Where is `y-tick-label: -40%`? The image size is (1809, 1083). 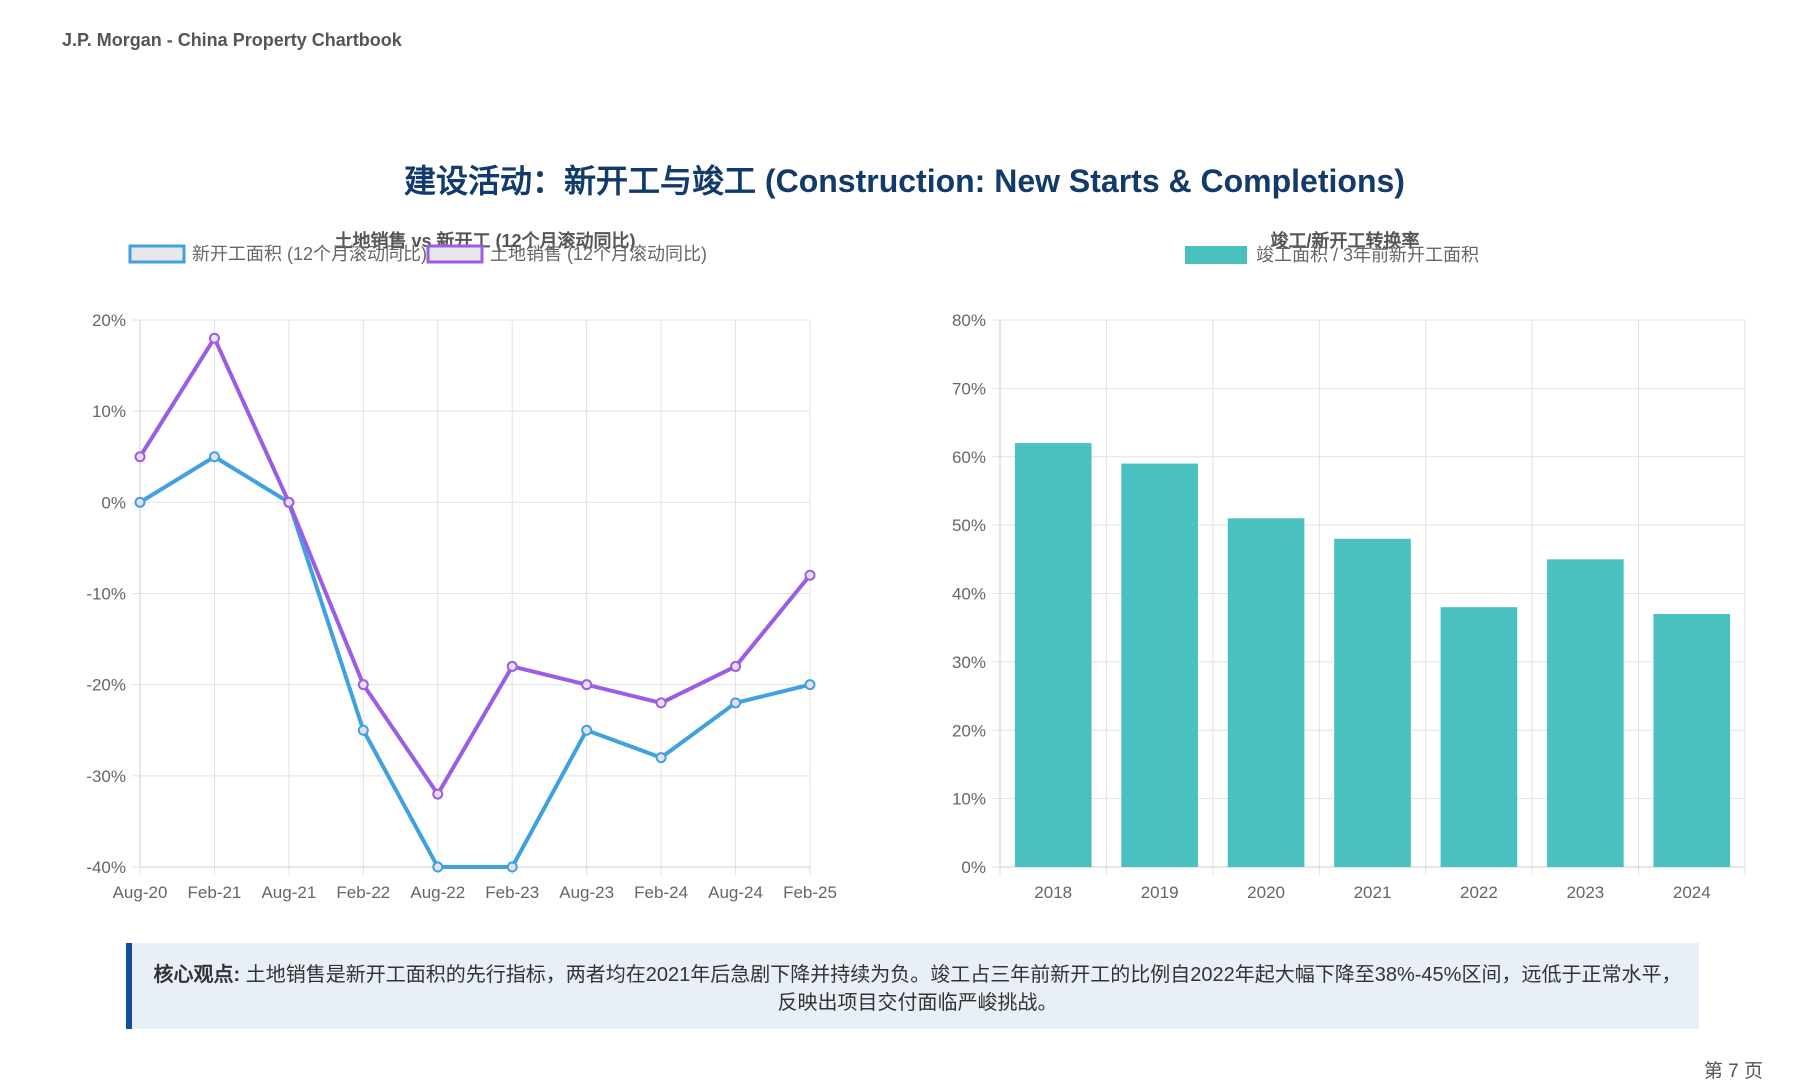 y-tick-label: -40% is located at coordinates (106, 867).